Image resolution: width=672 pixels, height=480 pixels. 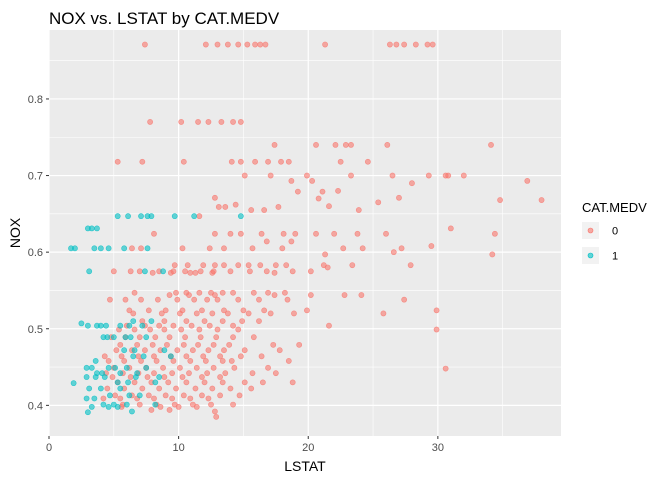 What do you see at coordinates (615, 257) in the screenshot?
I see `legend-label-1: 1` at bounding box center [615, 257].